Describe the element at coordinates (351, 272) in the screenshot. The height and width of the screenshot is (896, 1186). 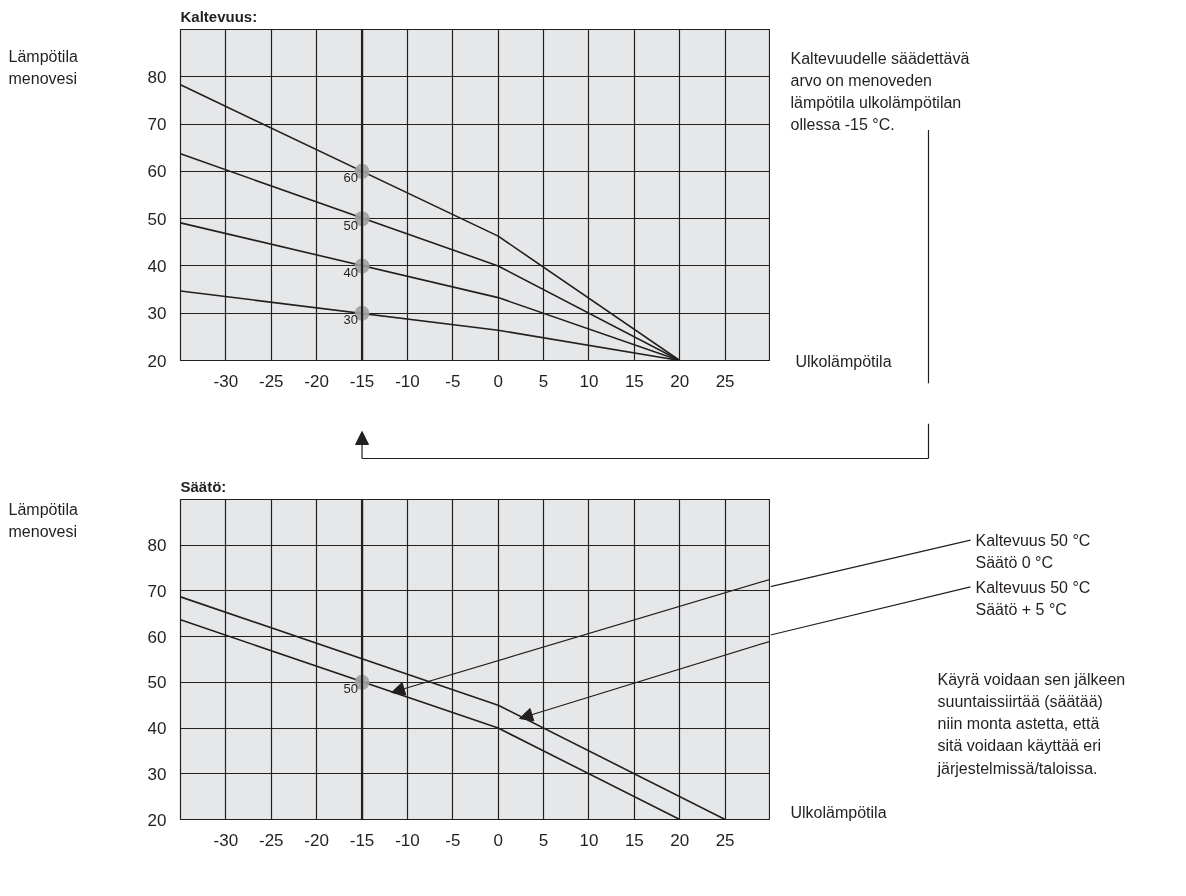
I see `data-label: 40` at that location.